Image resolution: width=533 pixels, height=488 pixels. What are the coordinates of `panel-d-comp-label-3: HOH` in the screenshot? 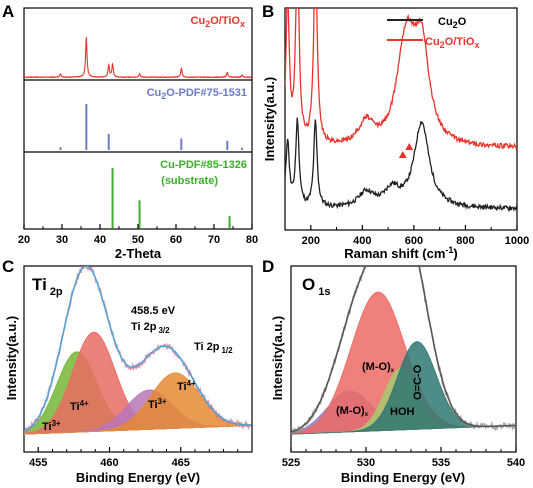 It's located at (402, 412).